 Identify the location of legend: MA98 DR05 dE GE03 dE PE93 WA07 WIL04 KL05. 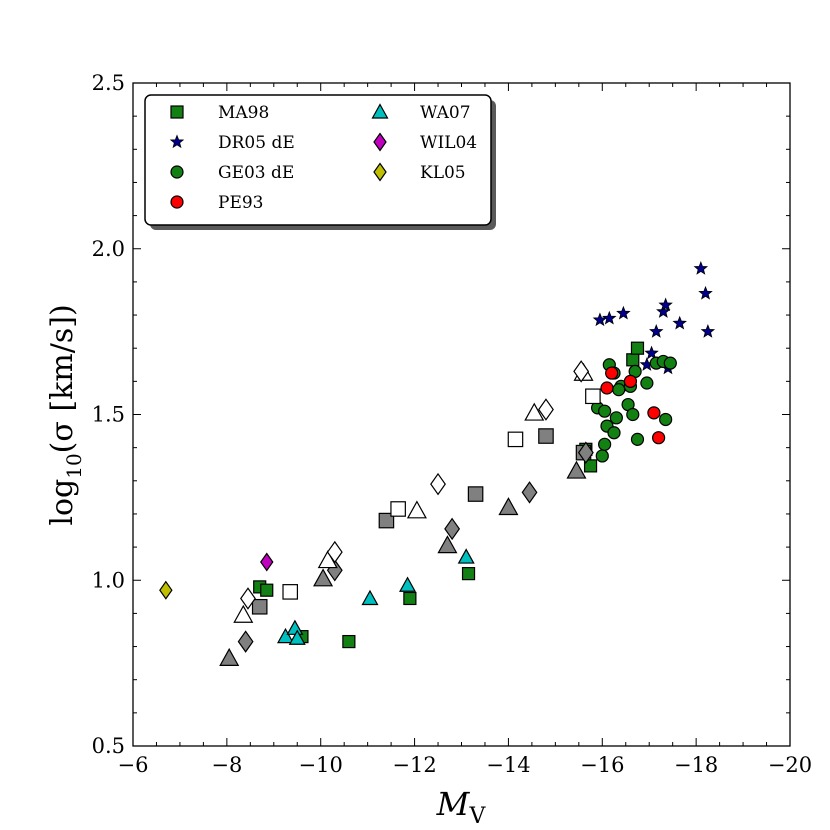
(320, 162).